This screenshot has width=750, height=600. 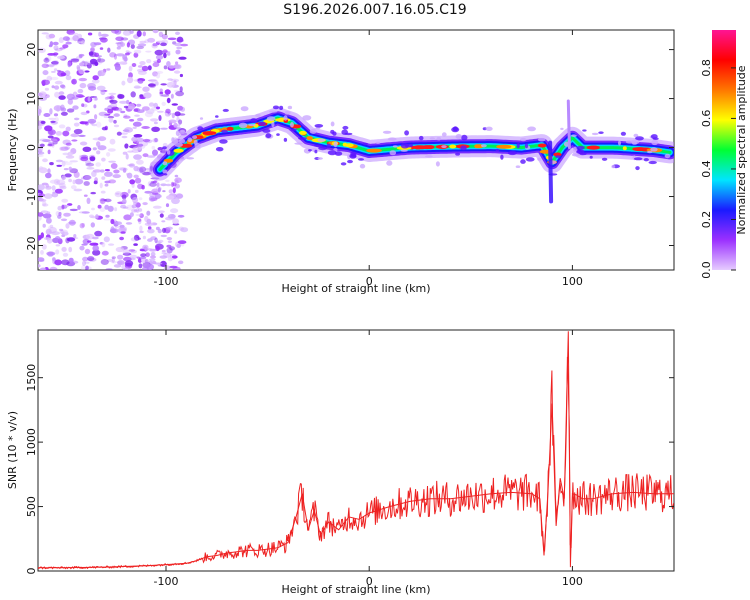 I want to click on spectrogram-y-label: Frequency (Hz), so click(x=12, y=150).